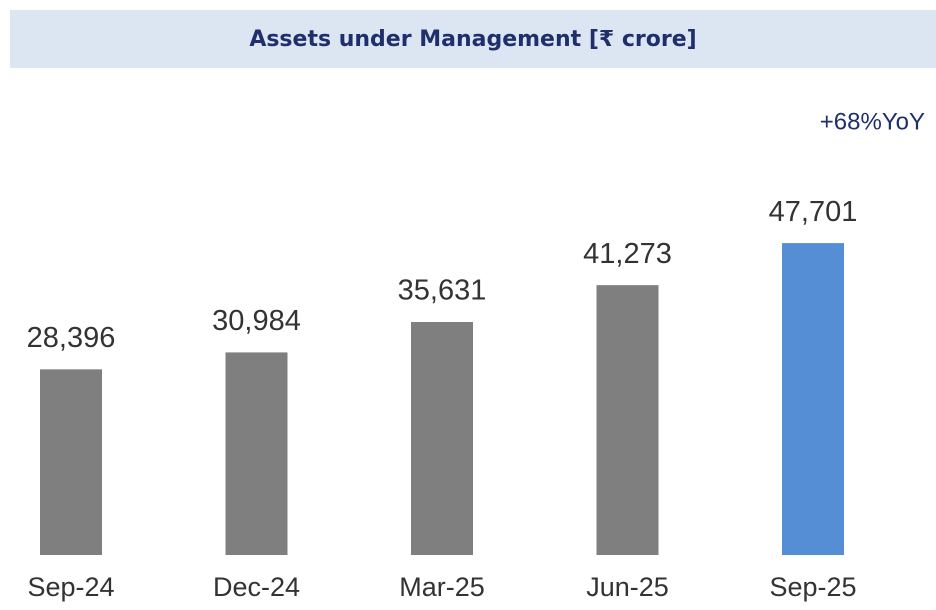 The height and width of the screenshot is (610, 936). Describe the element at coordinates (256, 587) in the screenshot. I see `x-tick-label: Dec-24` at that location.